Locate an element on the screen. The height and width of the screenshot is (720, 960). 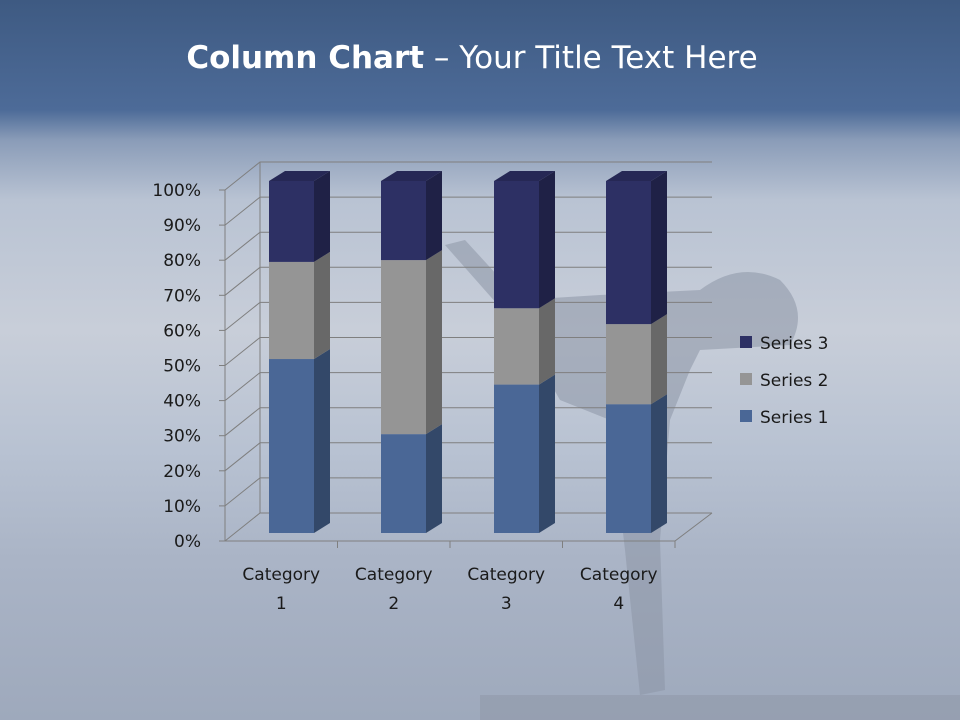
y-tick-label: 90% is located at coordinates (182, 226).